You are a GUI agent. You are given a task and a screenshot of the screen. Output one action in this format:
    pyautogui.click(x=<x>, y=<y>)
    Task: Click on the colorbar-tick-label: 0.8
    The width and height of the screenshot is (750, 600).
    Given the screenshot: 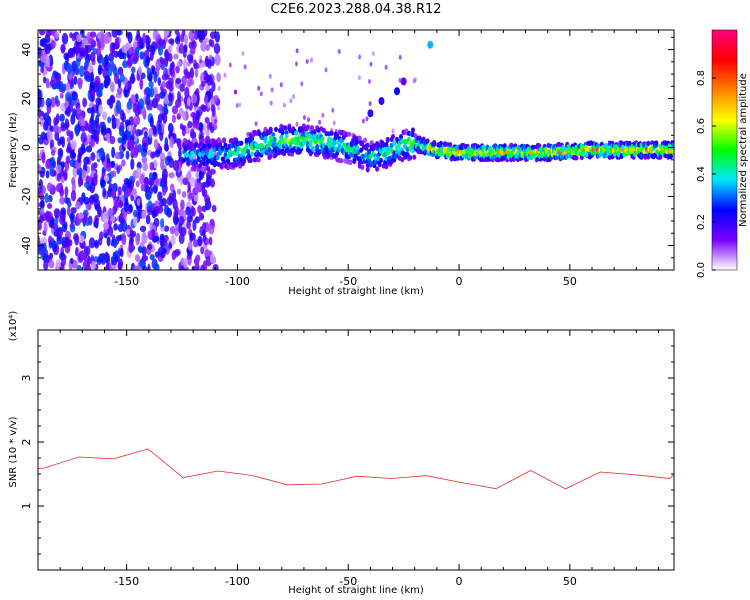 What is the action you would take?
    pyautogui.click(x=701, y=78)
    